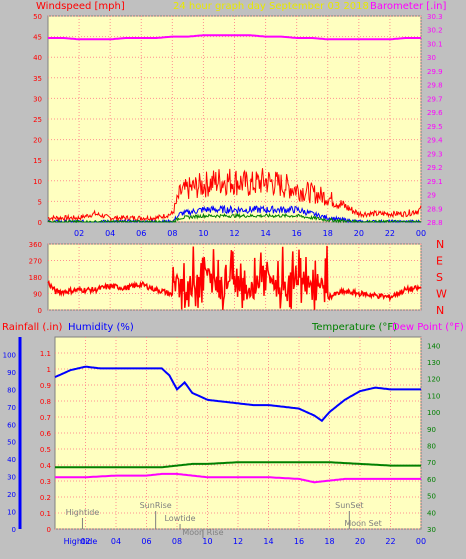  What do you see at coordinates (11, 443) in the screenshot?
I see `humidity-y-tick-label: 50` at bounding box center [11, 443].